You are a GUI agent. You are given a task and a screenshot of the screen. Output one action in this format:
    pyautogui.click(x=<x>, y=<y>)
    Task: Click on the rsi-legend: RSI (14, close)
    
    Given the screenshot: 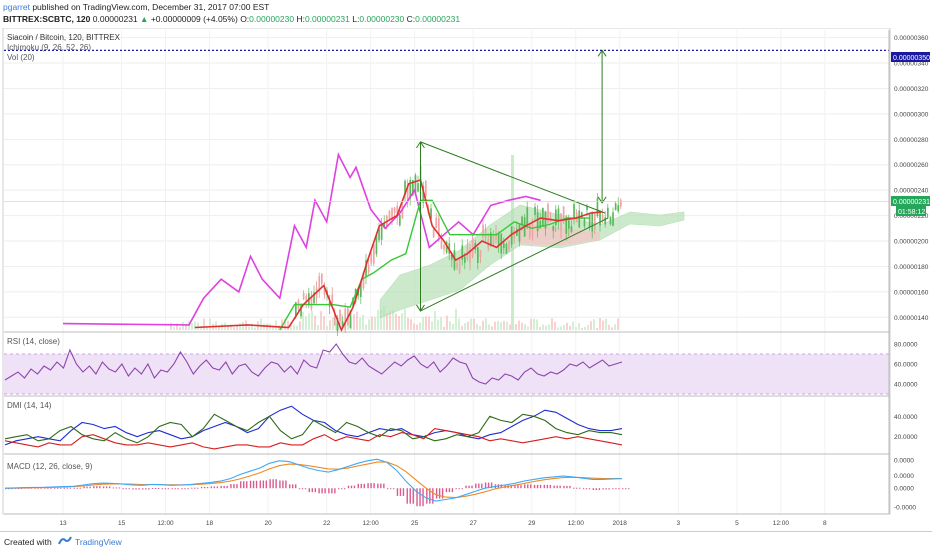 What is the action you would take?
    pyautogui.click(x=33, y=341)
    